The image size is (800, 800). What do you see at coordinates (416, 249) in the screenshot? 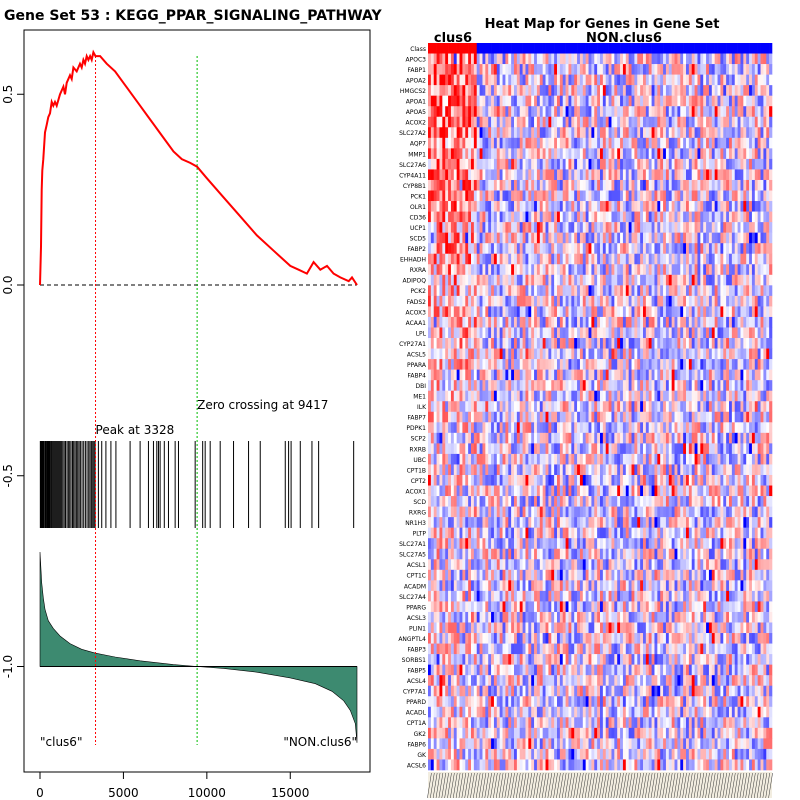
I see `gene-row-label: FABP2` at bounding box center [416, 249].